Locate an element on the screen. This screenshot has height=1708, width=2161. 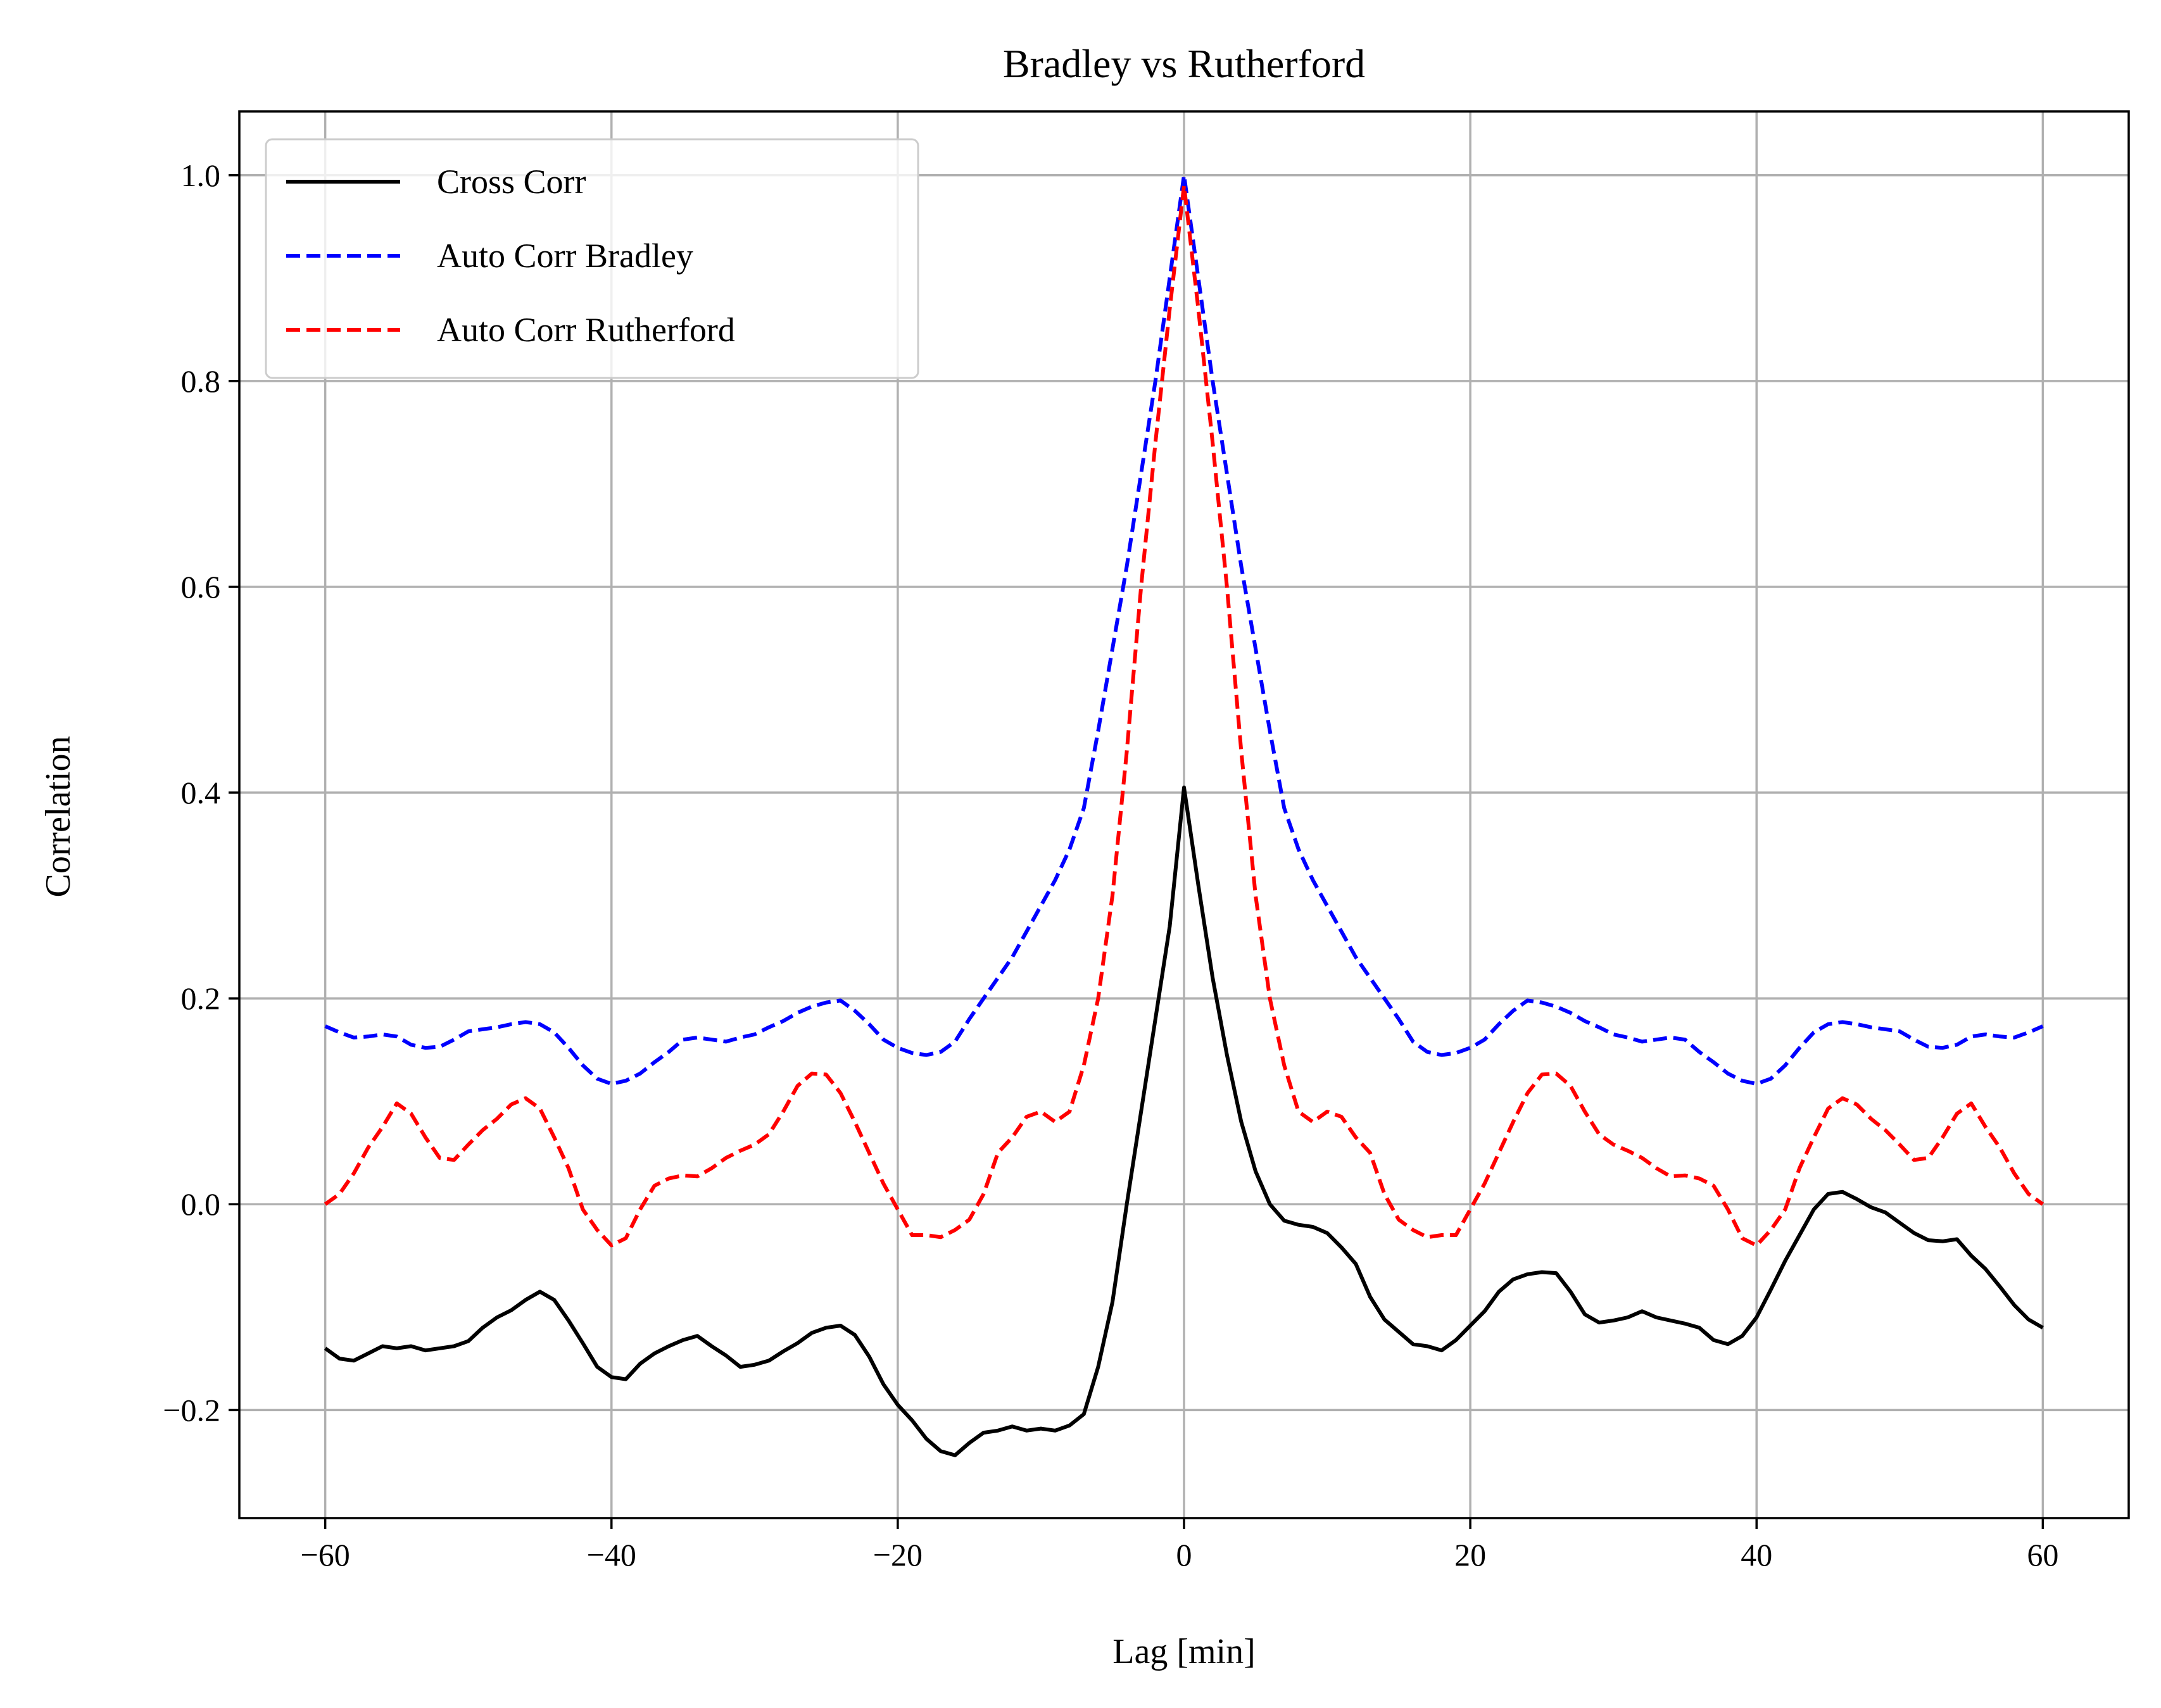
y-axis-label: Correlation is located at coordinates (58, 816).